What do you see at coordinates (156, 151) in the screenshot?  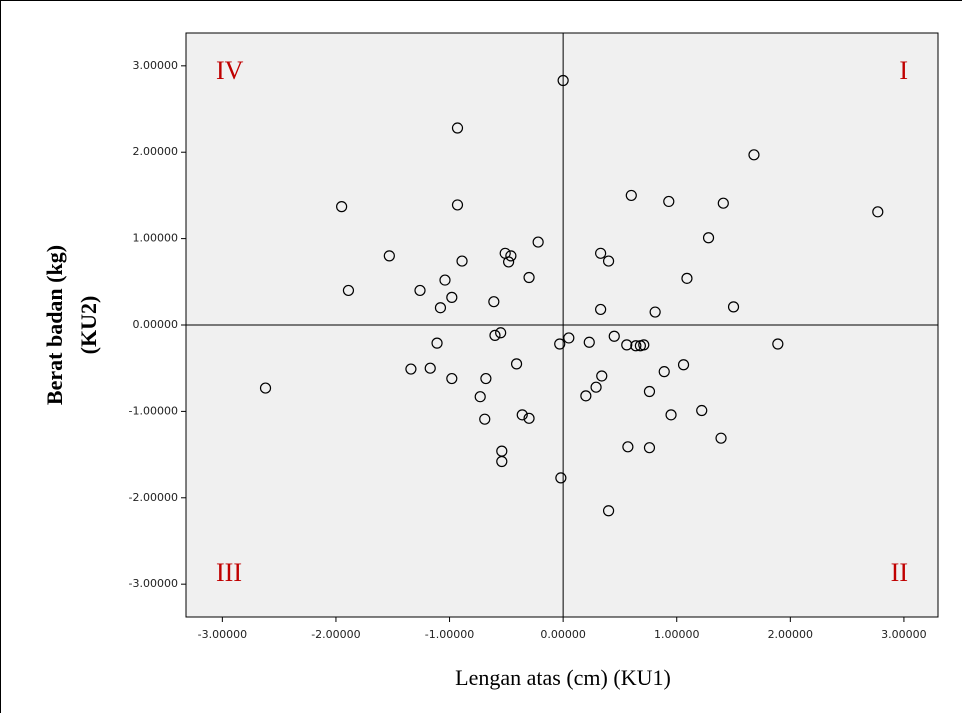 I see `y-tick-label: 2.00000` at bounding box center [156, 151].